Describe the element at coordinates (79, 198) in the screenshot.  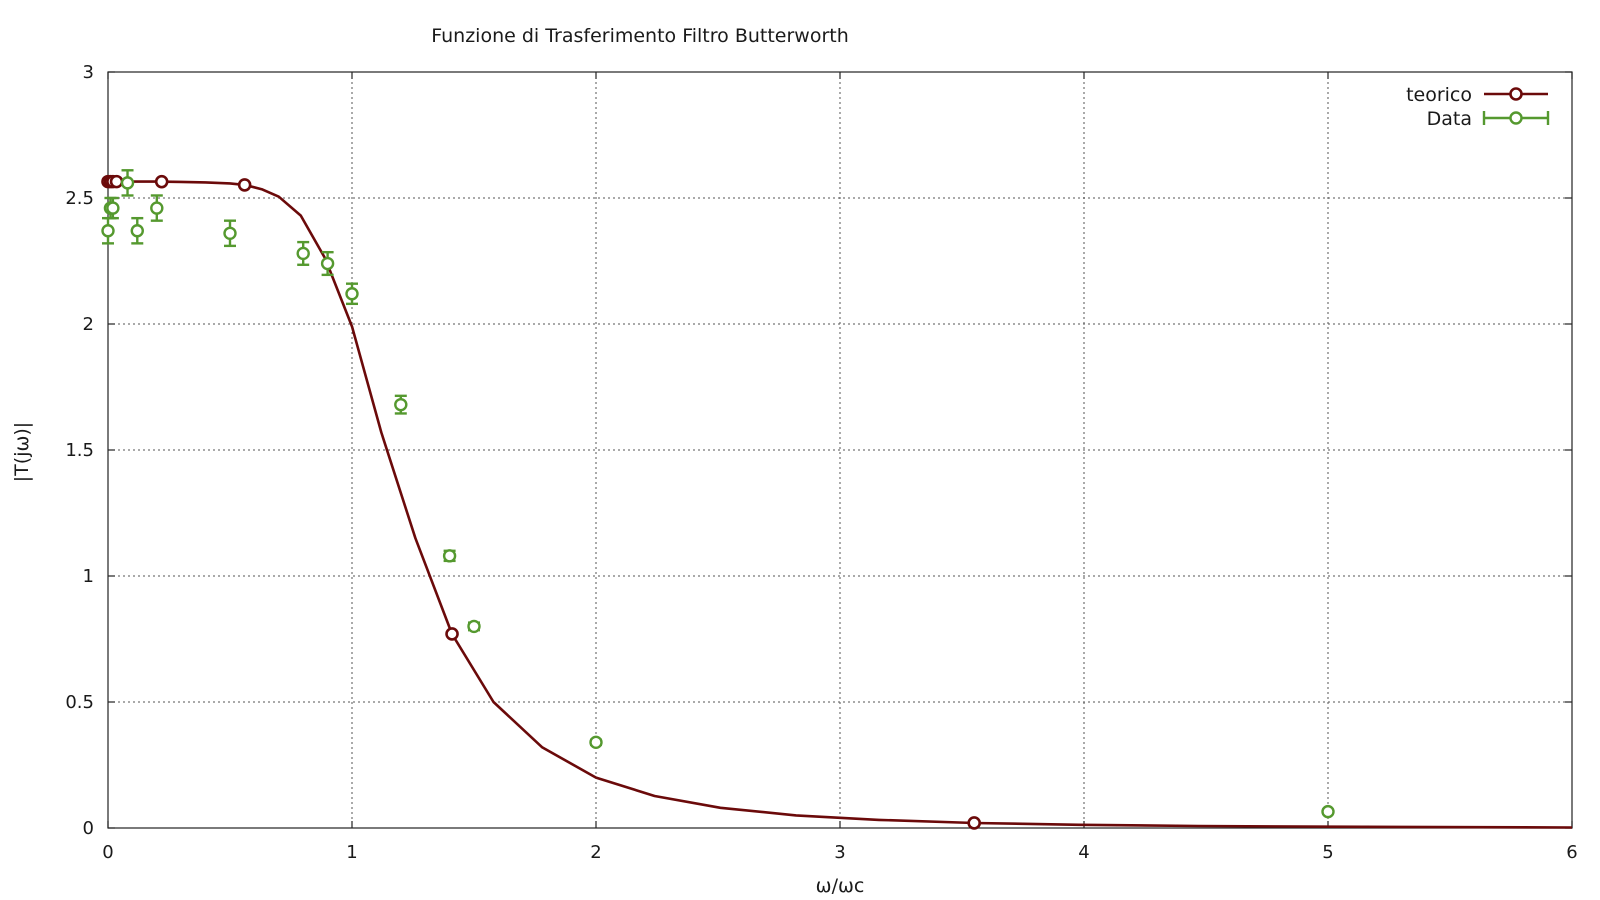
I see `y-tick-label: 2.5` at that location.